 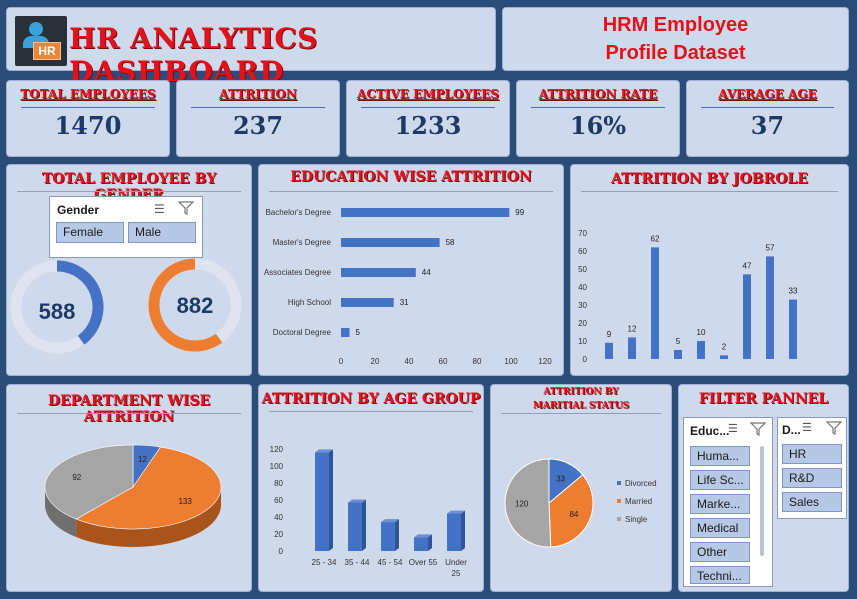 What do you see at coordinates (655, 238) in the screenshot?
I see `jobrole-data-label: 62` at bounding box center [655, 238].